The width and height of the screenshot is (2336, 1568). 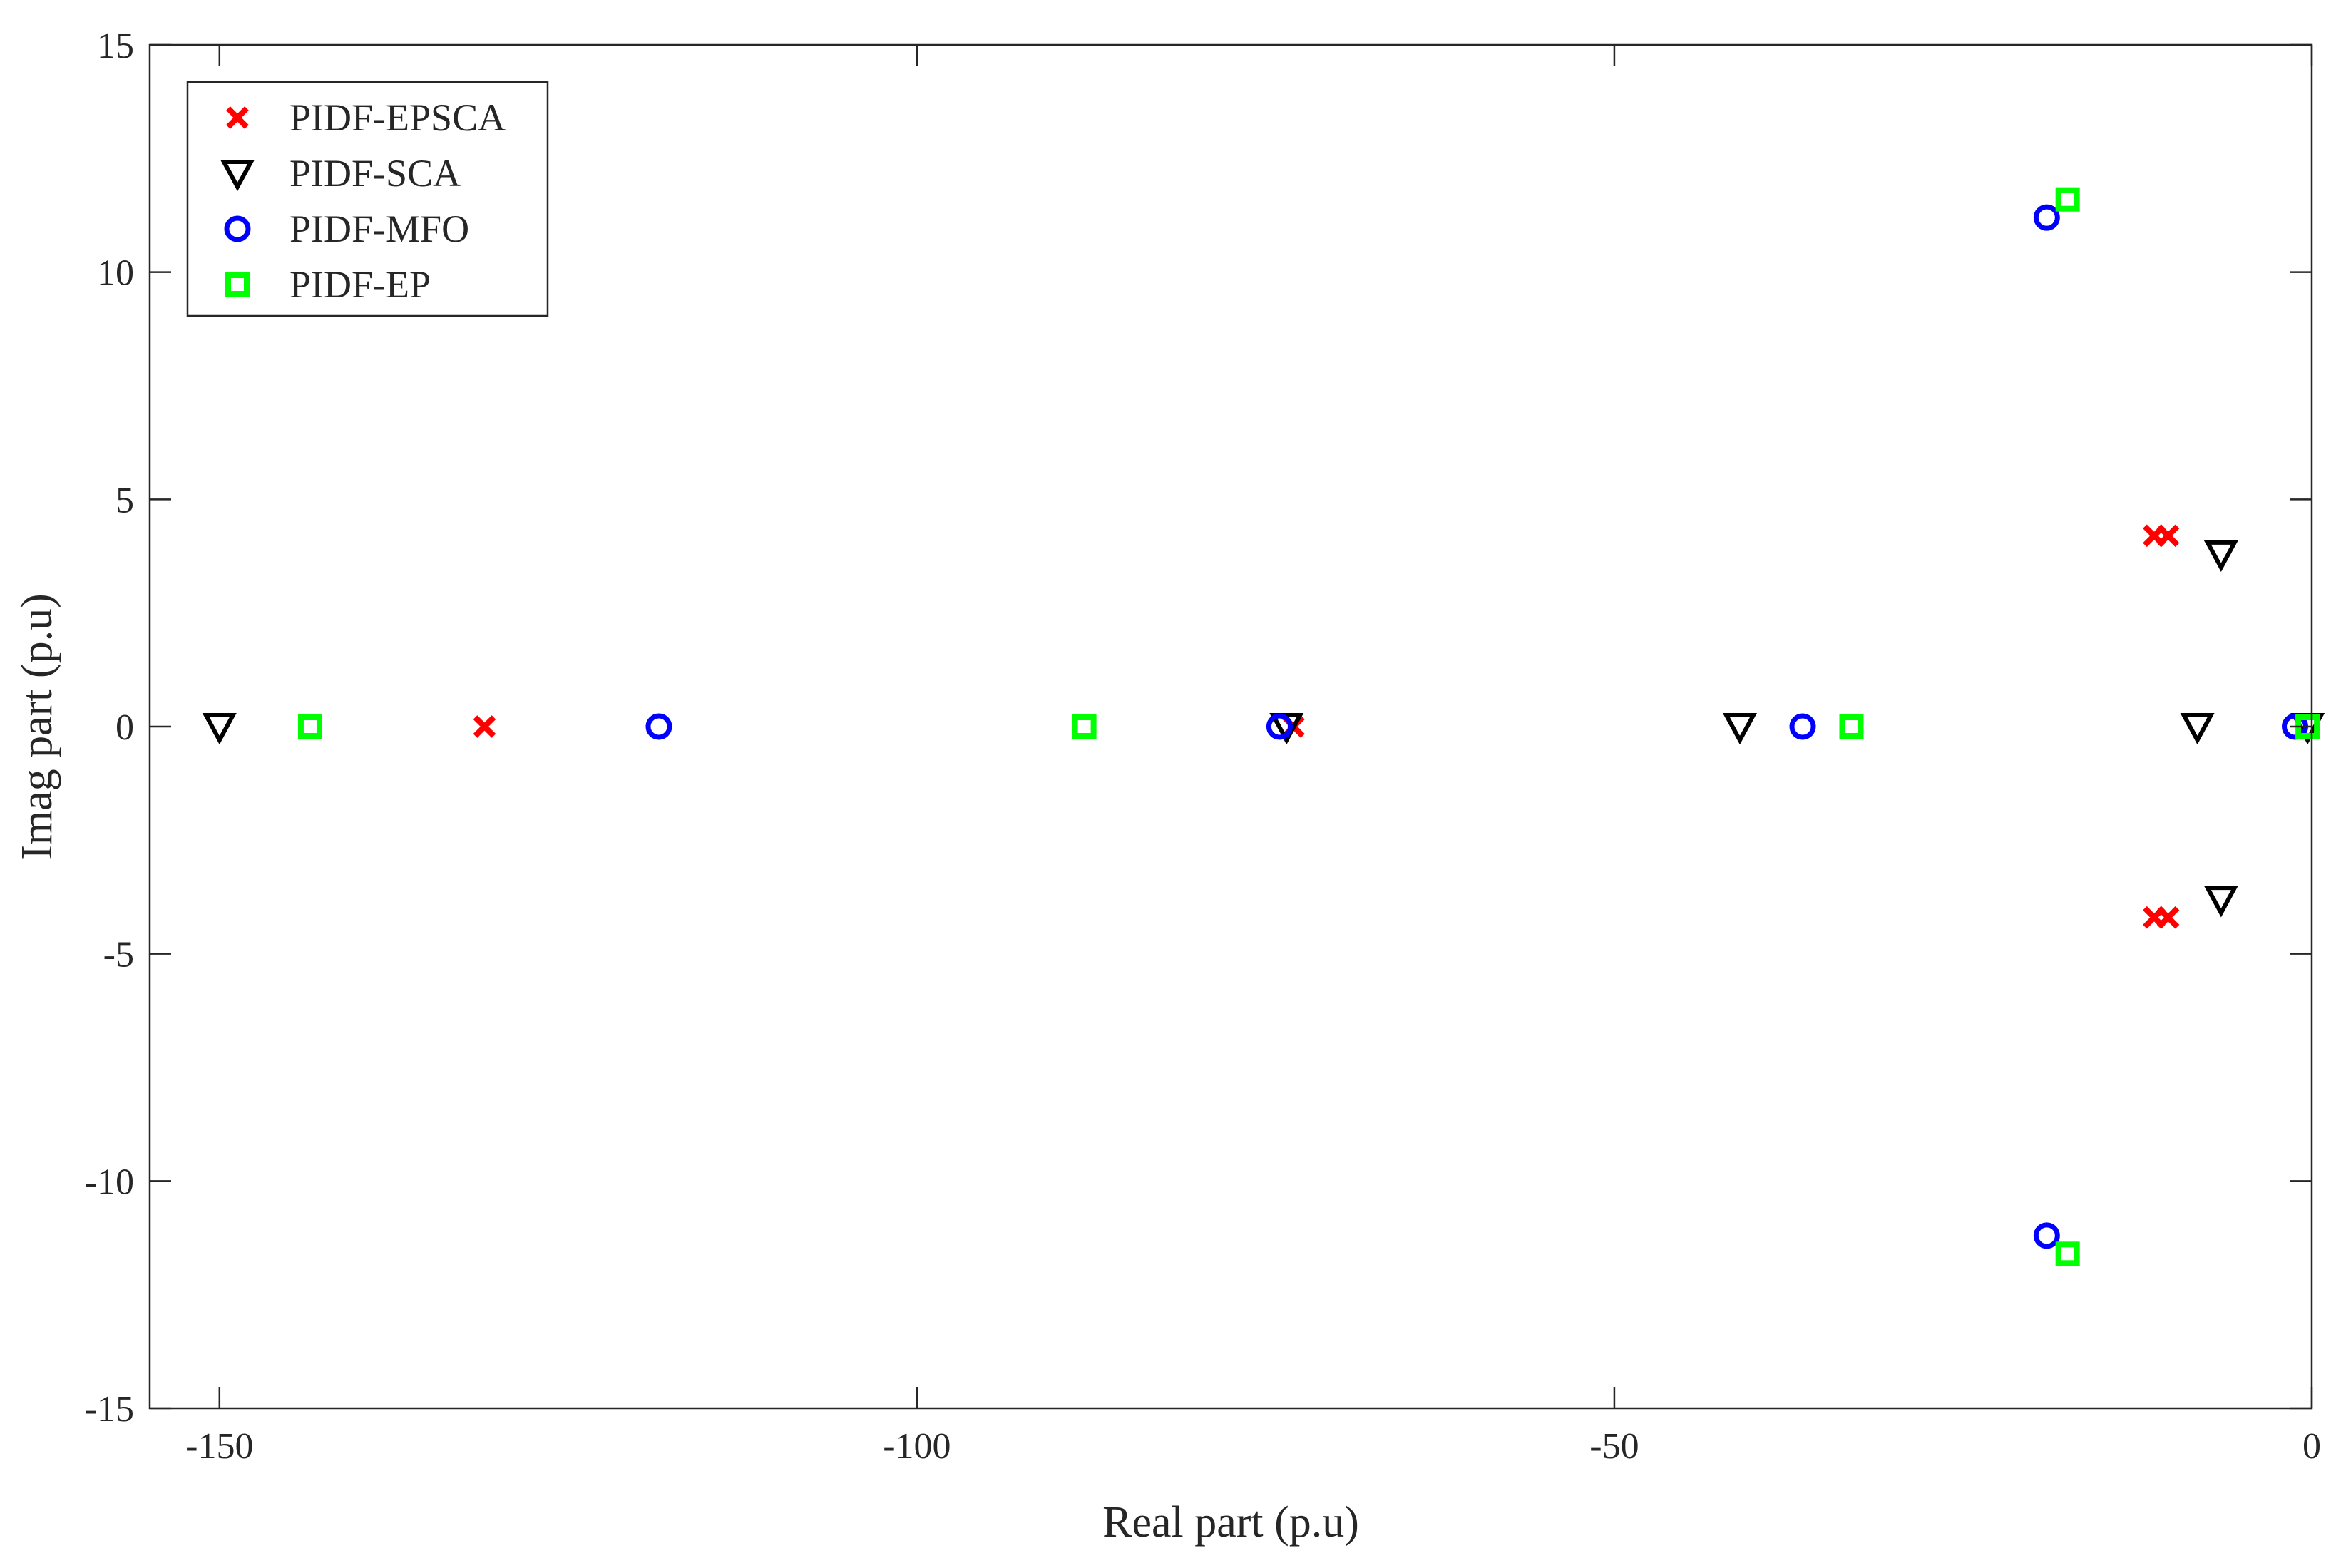 What do you see at coordinates (37, 726) in the screenshot?
I see `y-axis-label: Imag part (p.u)` at bounding box center [37, 726].